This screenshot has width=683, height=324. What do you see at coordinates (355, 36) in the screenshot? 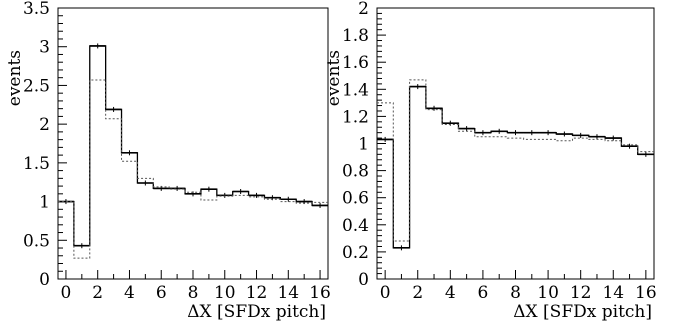
I see `y-tick-label: 1.8` at bounding box center [355, 36].